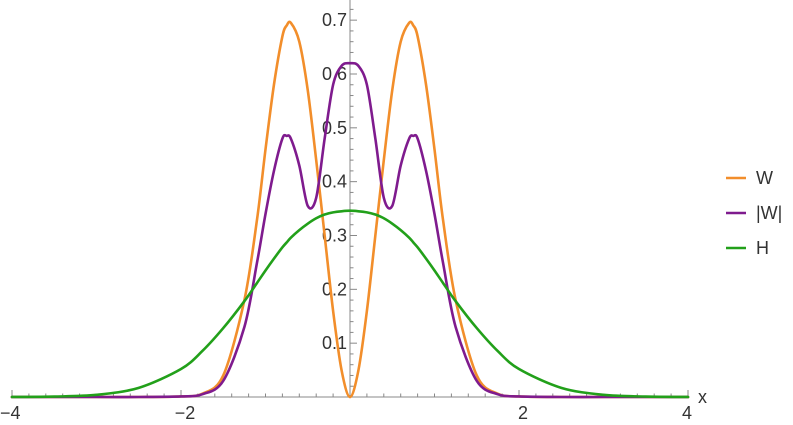 Image resolution: width=793 pixels, height=425 pixels. I want to click on x-axis-label: x, so click(702, 397).